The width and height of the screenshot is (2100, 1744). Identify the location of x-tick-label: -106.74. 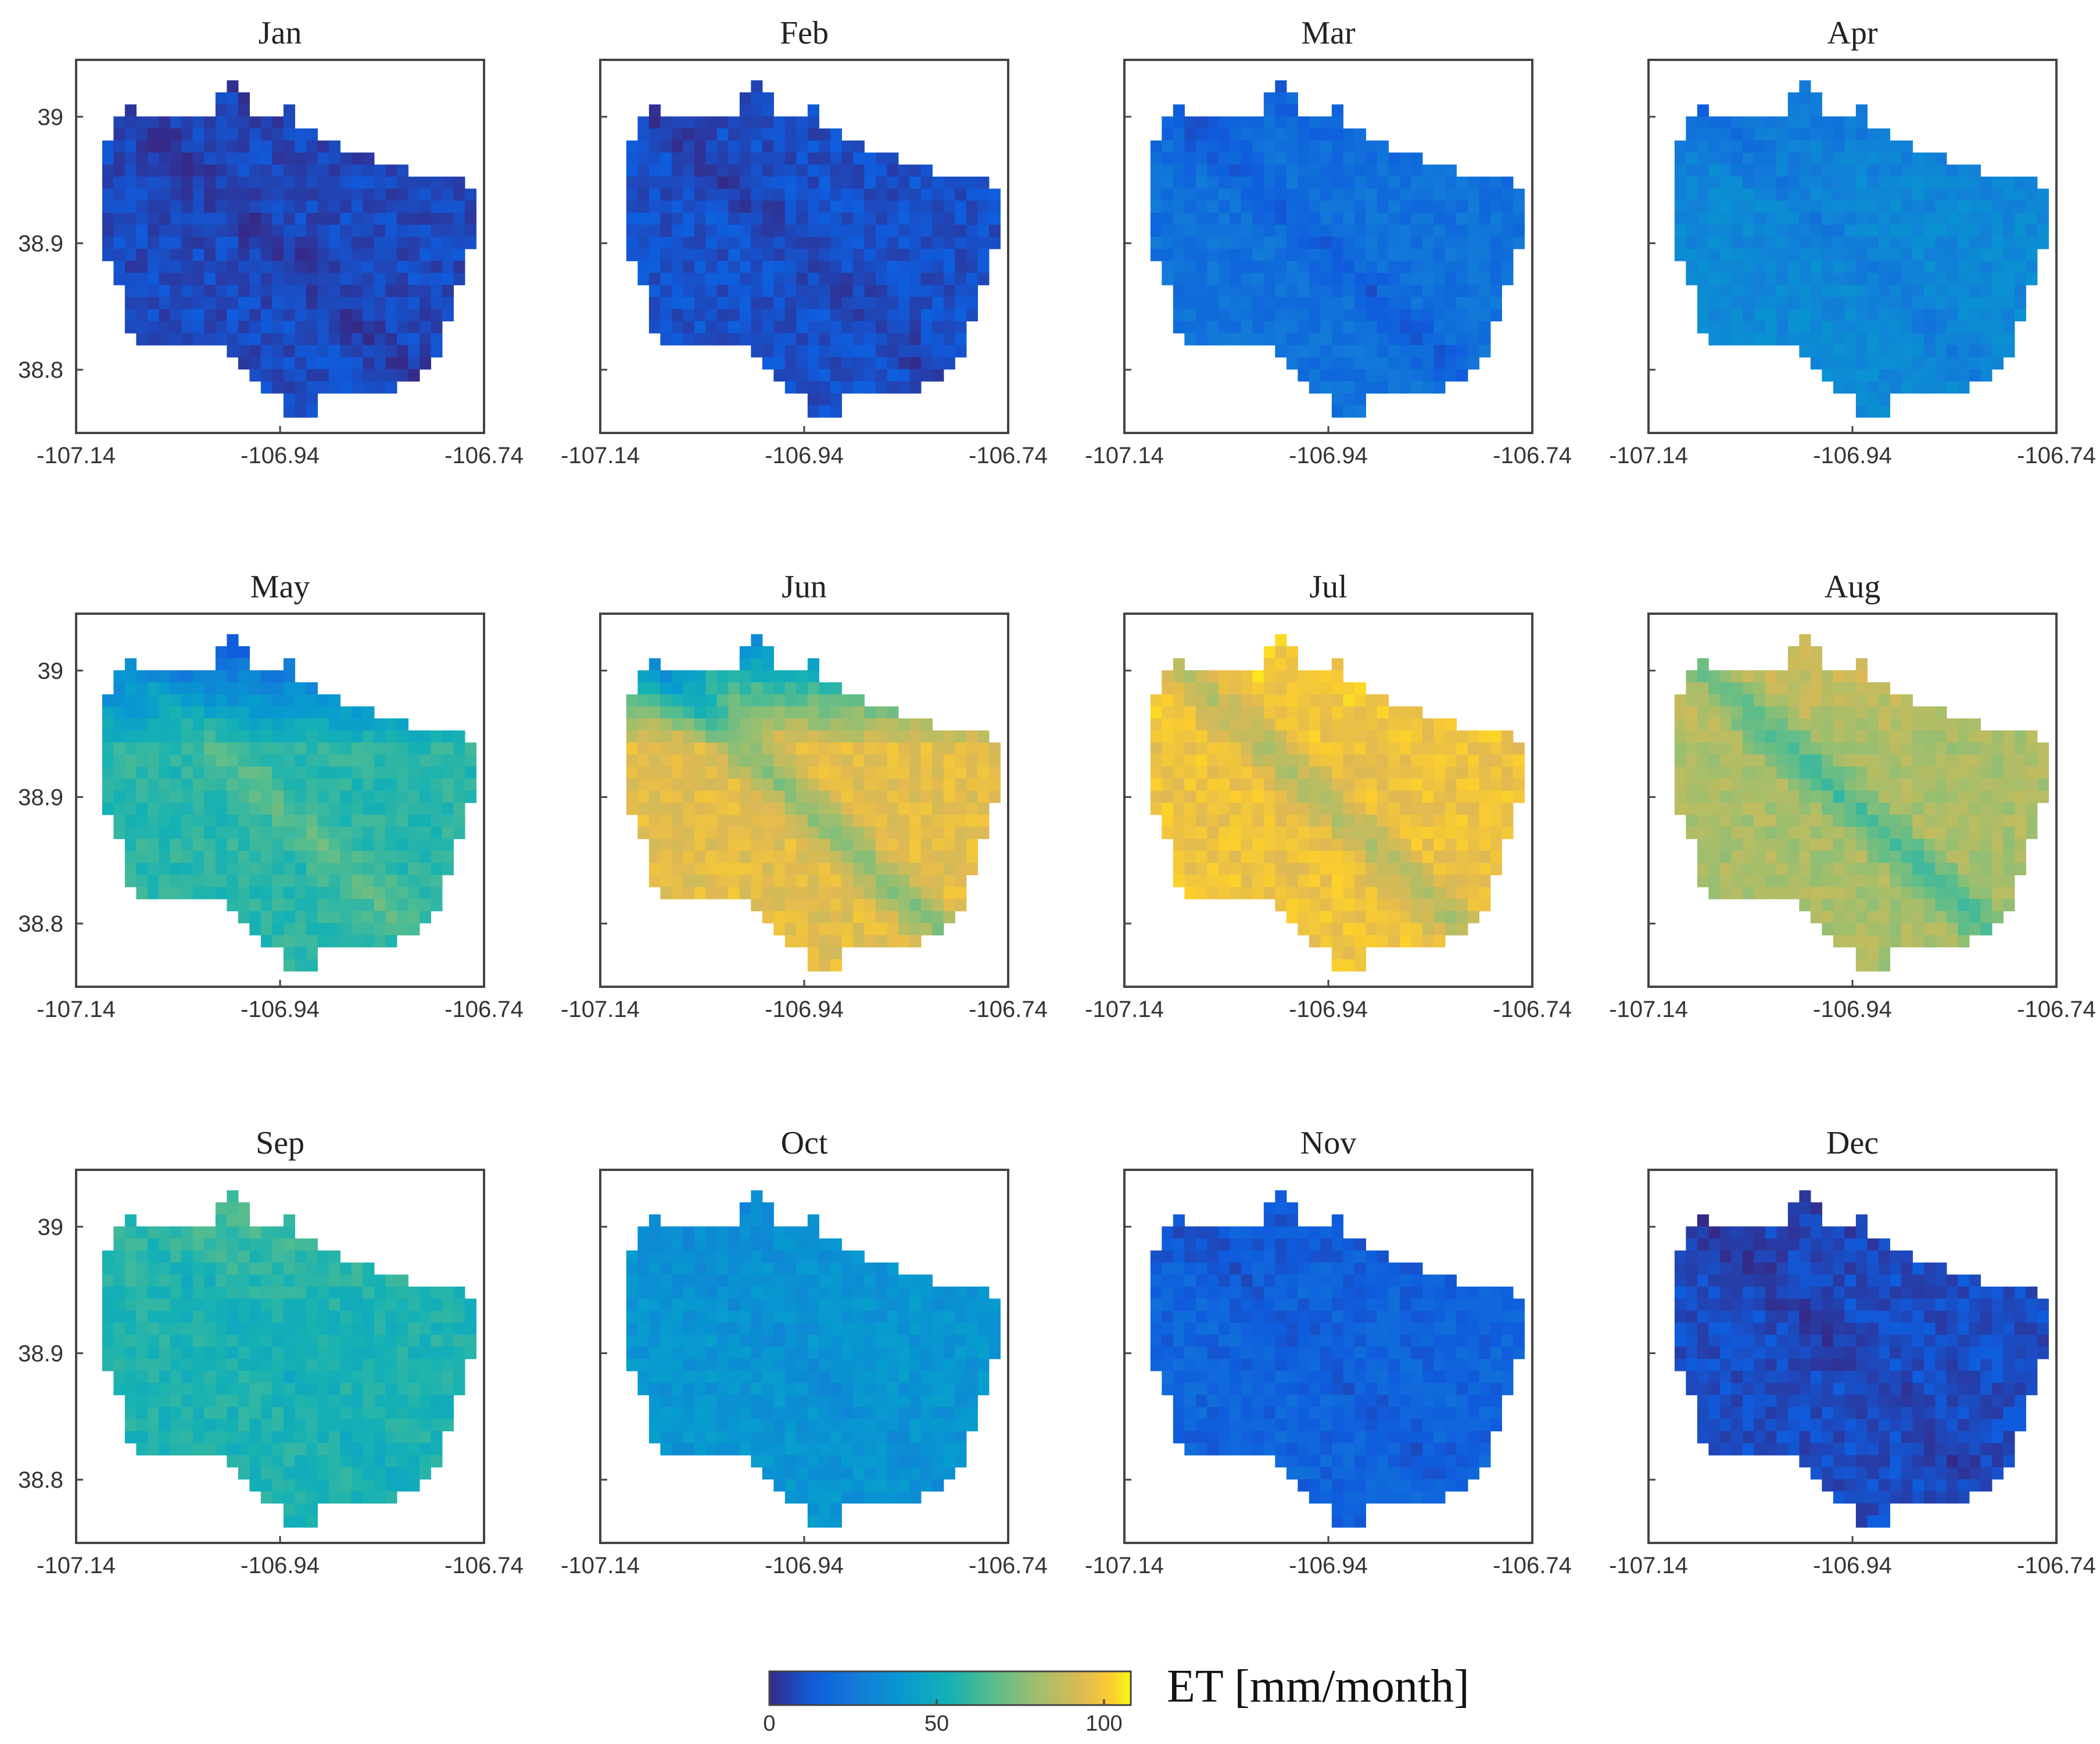
(1008, 1009).